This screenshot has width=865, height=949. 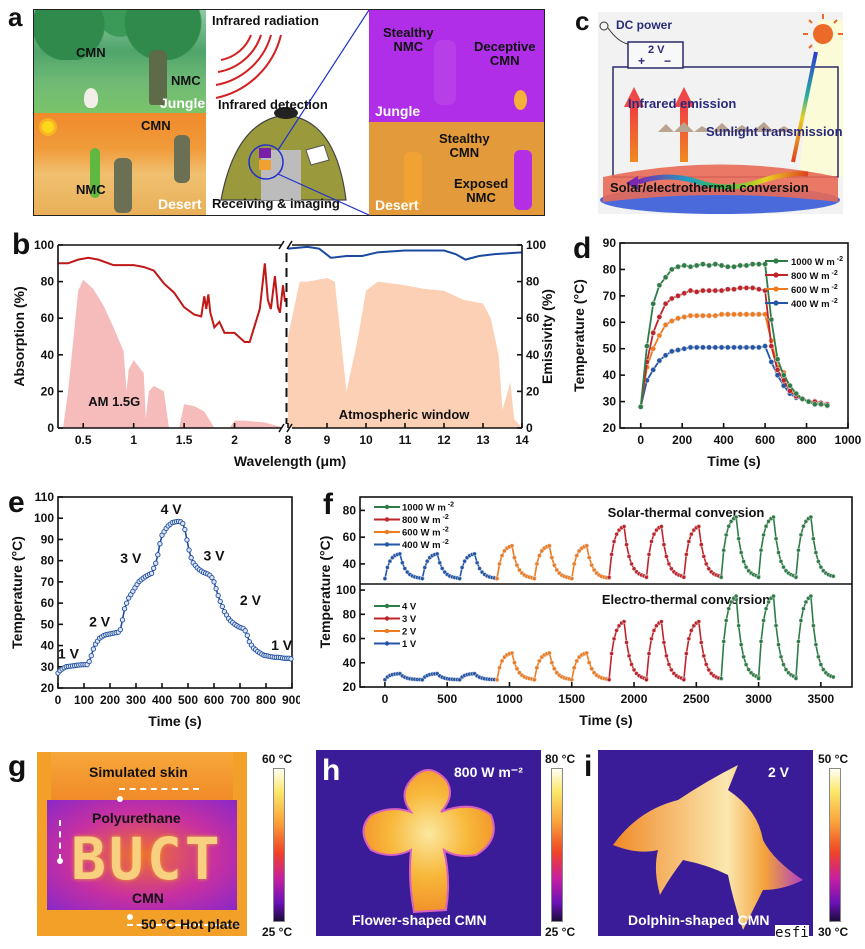 What do you see at coordinates (48, 582) in the screenshot?
I see `y-tick-label: 70` at bounding box center [48, 582].